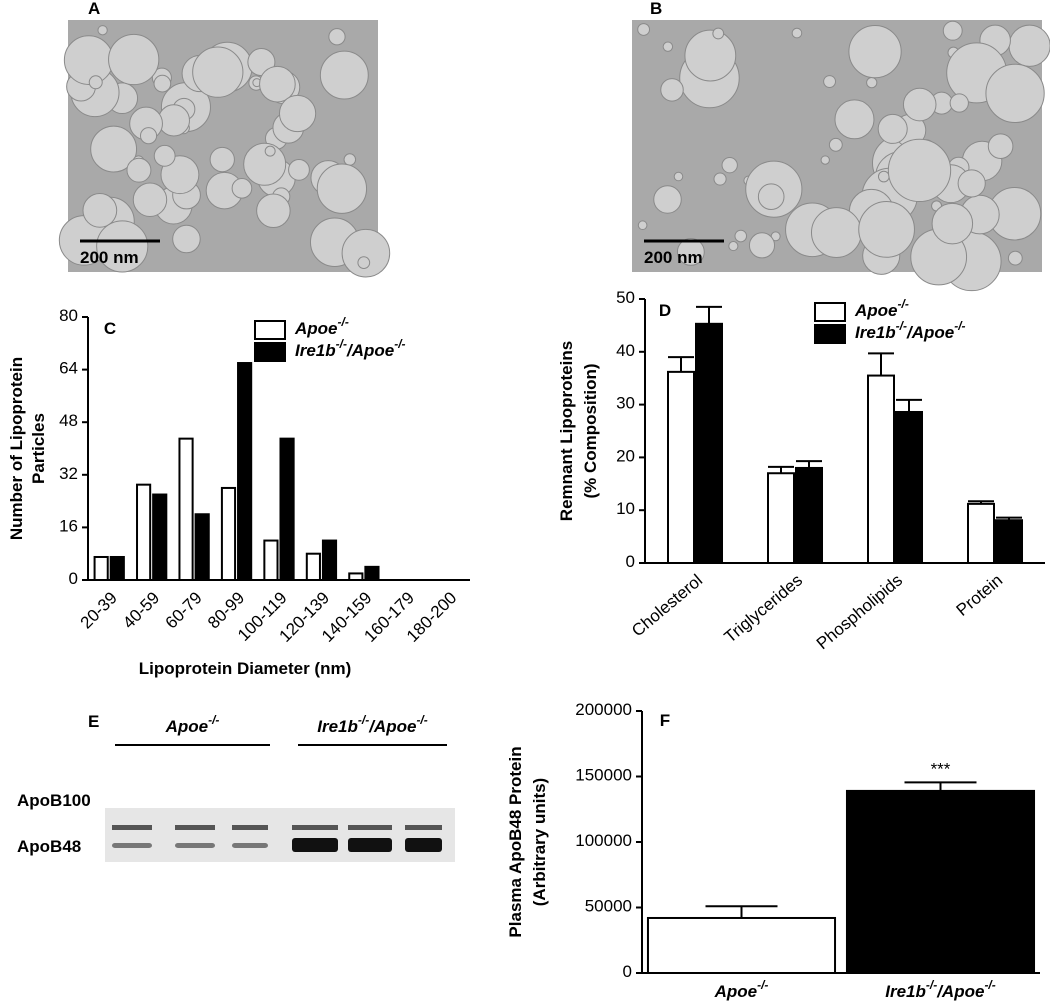 The height and width of the screenshot is (1007, 1050). What do you see at coordinates (192, 724) in the screenshot?
I see `group-label: Apoe-/-​` at bounding box center [192, 724].